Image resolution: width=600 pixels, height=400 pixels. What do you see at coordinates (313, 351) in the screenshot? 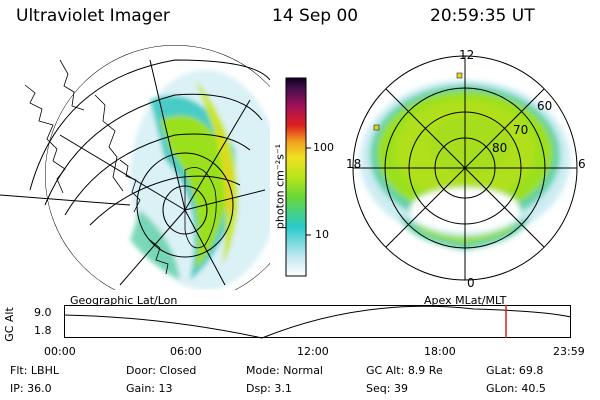
I see `xtick-1200: 12:00` at bounding box center [313, 351].